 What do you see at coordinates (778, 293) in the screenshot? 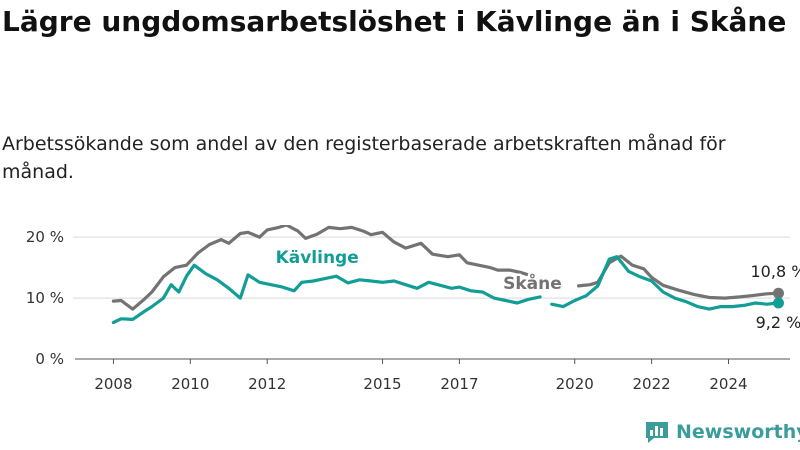
I see `end-point-skane` at bounding box center [778, 293].